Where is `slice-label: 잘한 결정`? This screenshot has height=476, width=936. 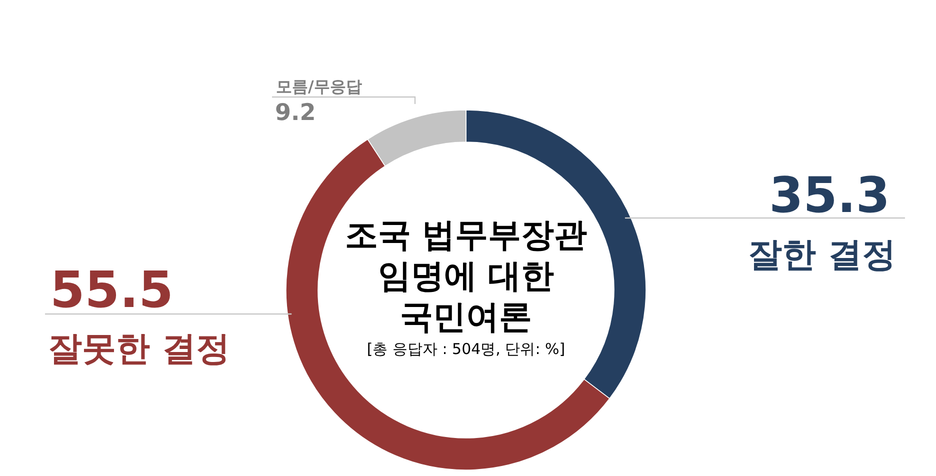
slice-label: 잘한 결정 is located at coordinates (822, 255).